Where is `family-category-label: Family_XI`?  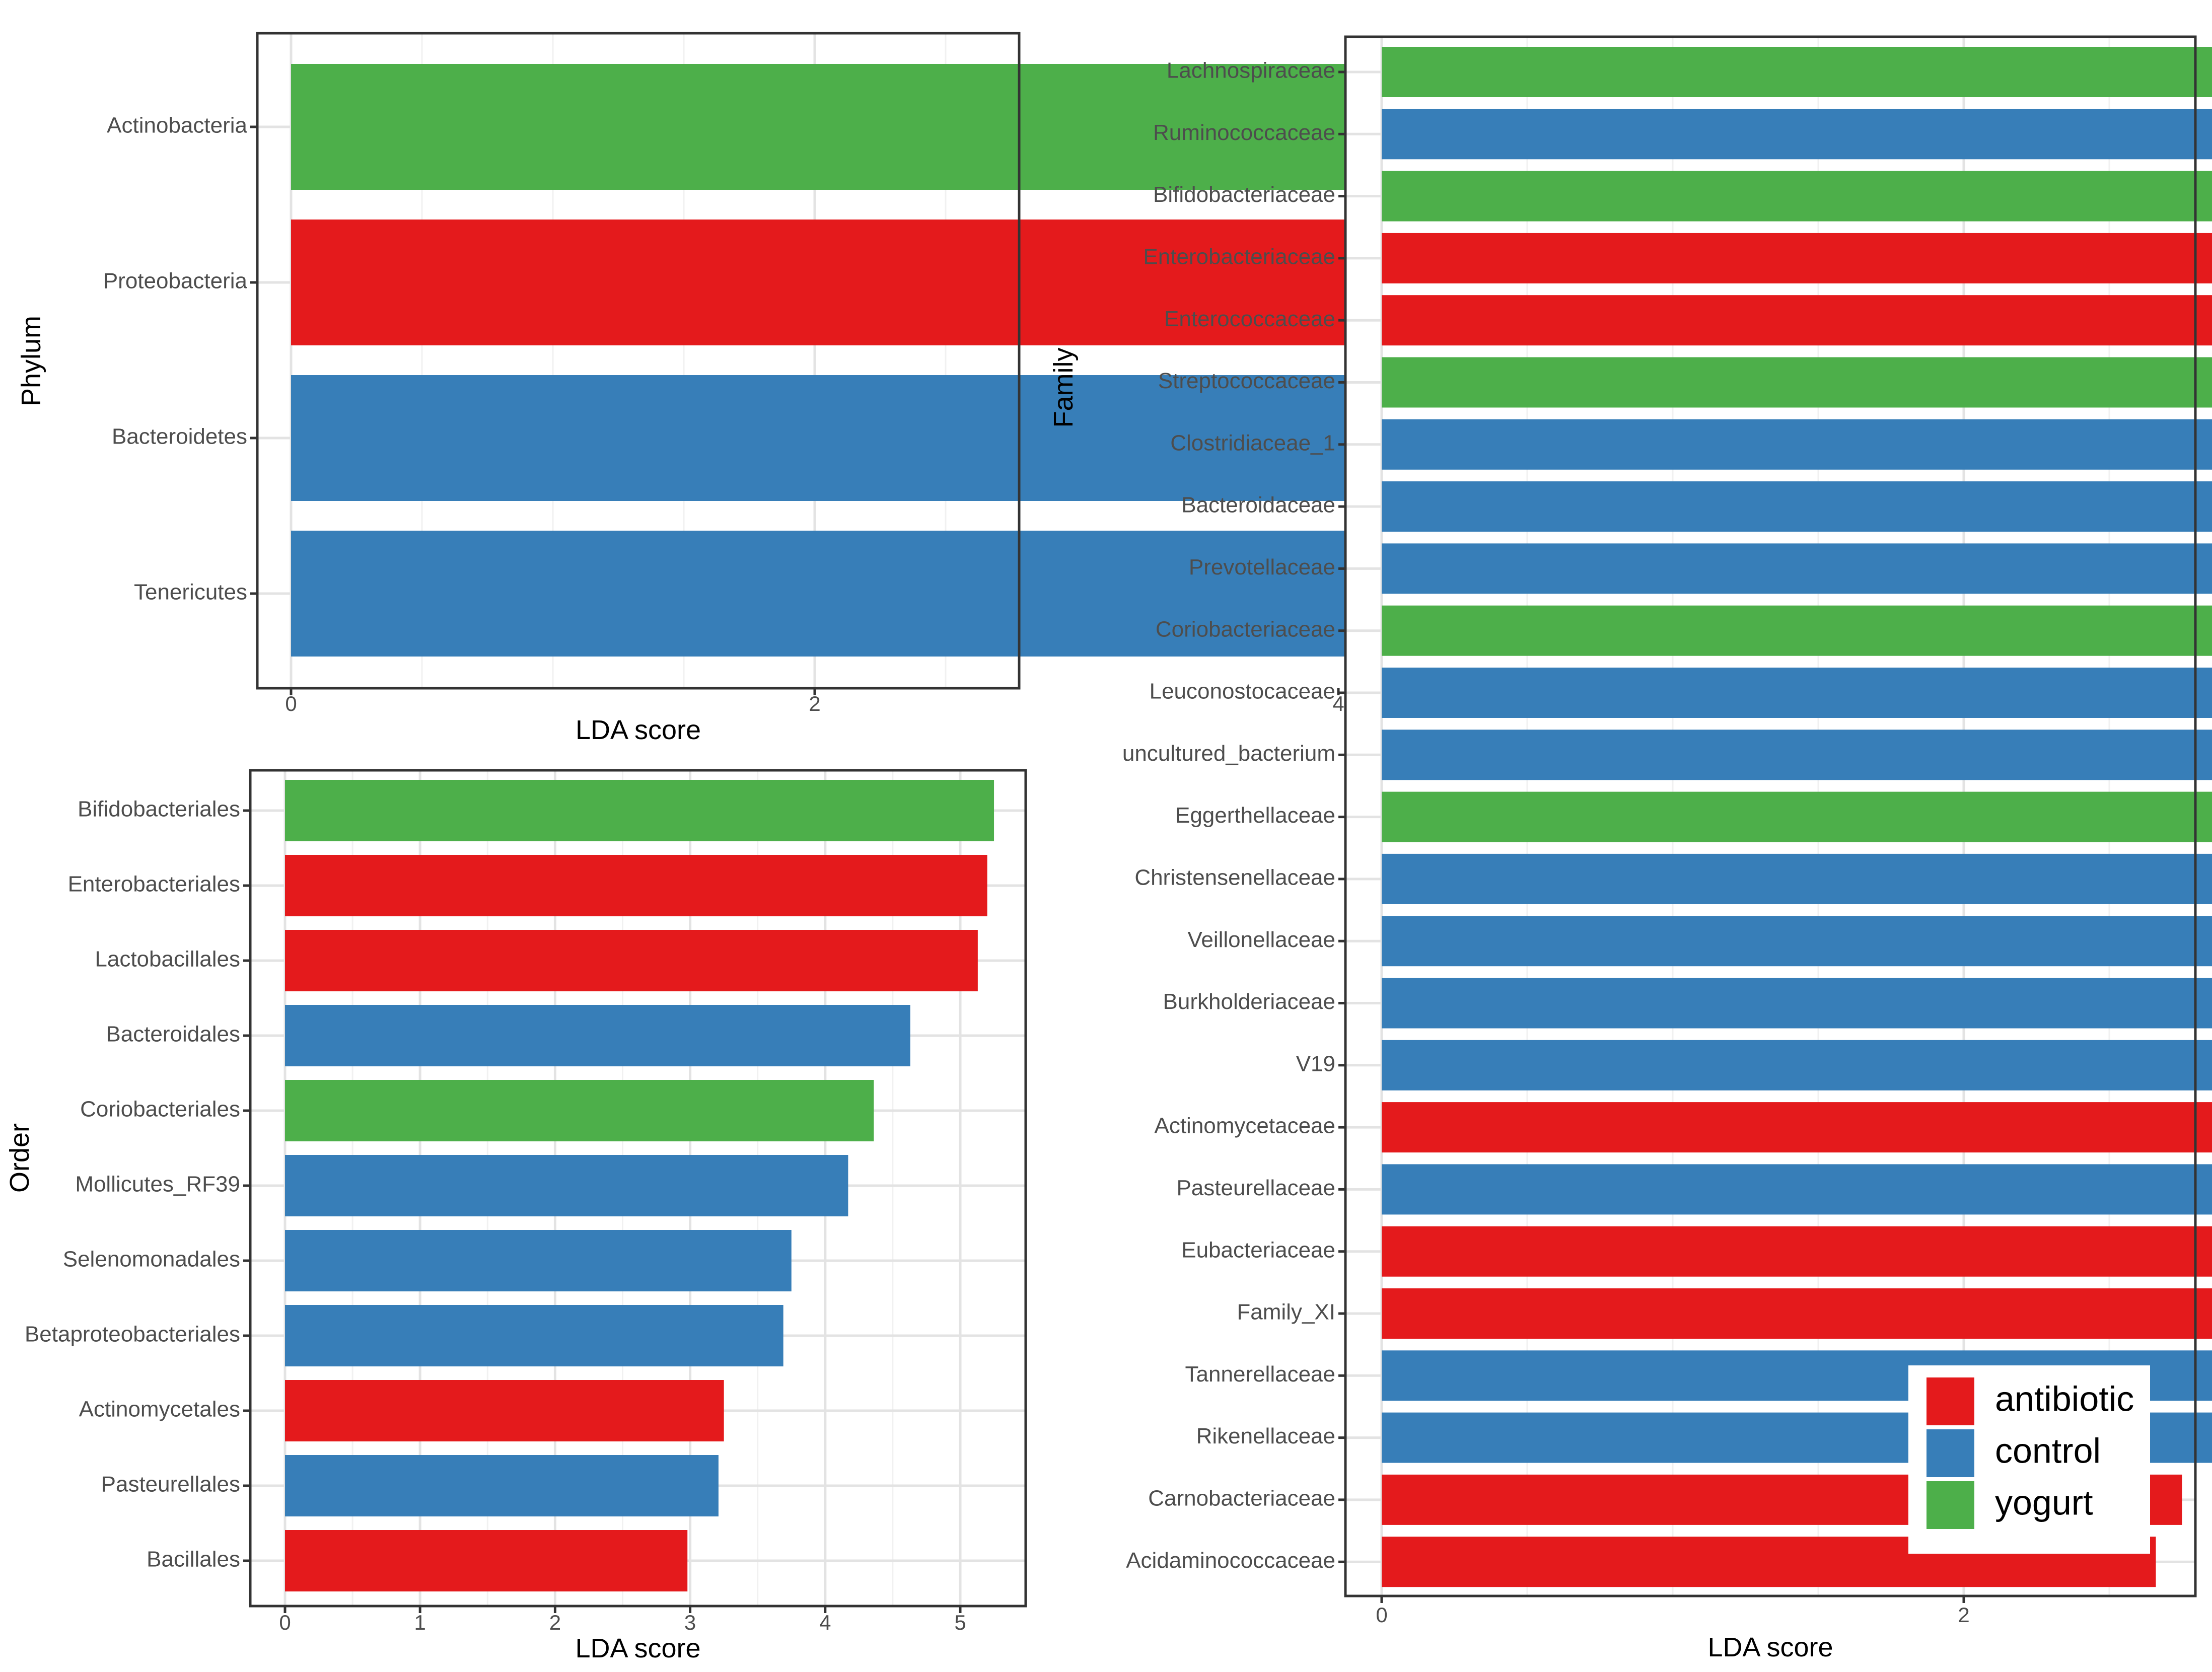 family-category-label: Family_XI is located at coordinates (1286, 1312).